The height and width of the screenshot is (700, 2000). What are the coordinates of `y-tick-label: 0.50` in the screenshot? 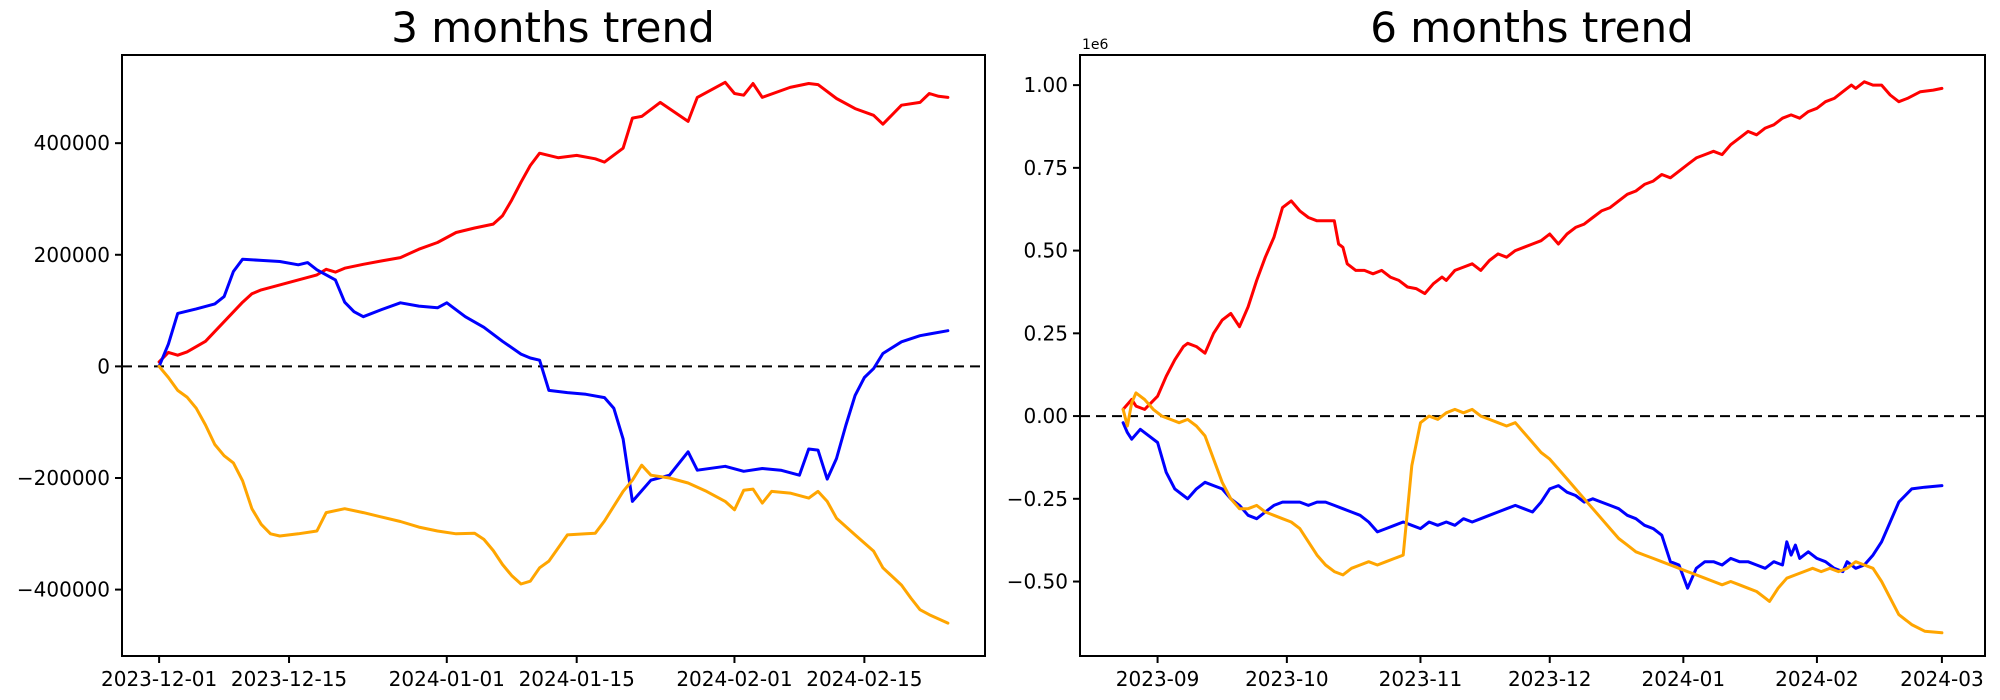 It's located at (1045, 251).